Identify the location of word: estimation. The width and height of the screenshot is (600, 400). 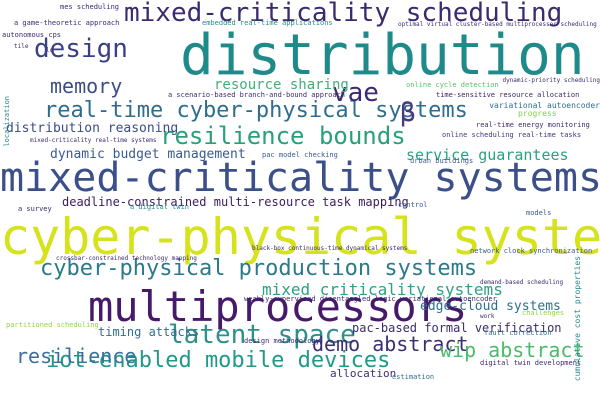
(413, 377).